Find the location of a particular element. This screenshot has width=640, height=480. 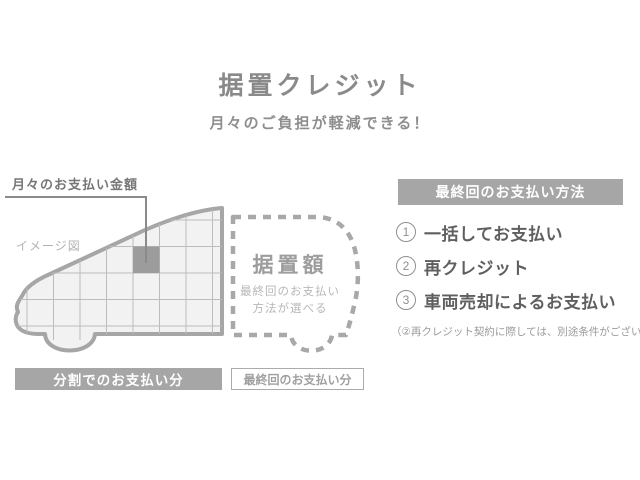

page-subtitle: 月々のご負担が軽減できる！ is located at coordinates (320, 123).